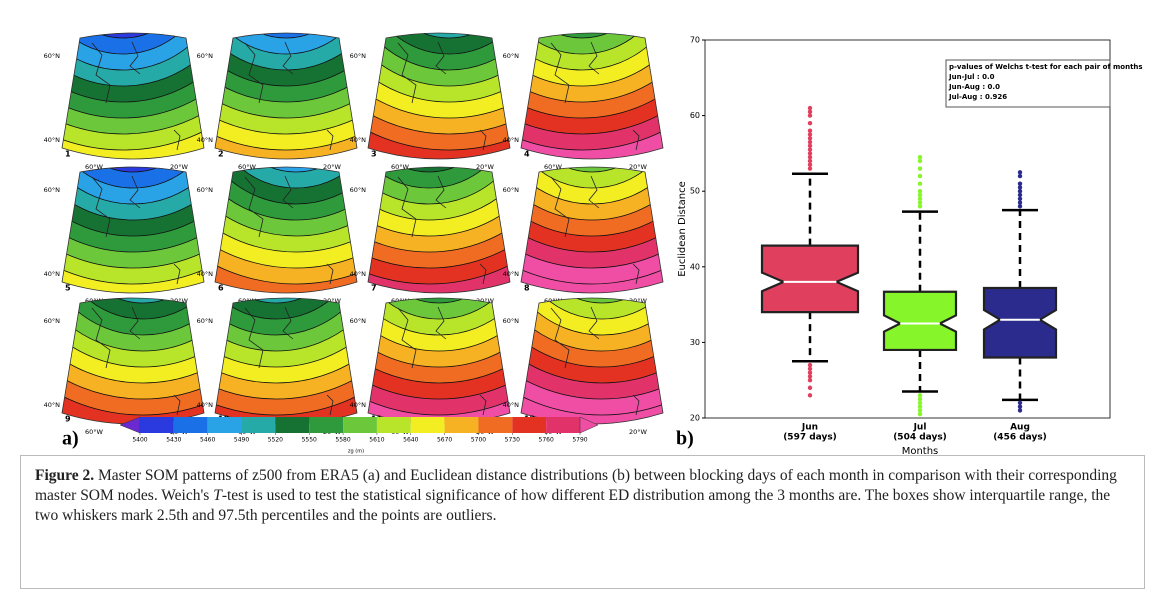  Describe the element at coordinates (810, 438) in the screenshot. I see `x-tick-label: (597 days)` at that location.